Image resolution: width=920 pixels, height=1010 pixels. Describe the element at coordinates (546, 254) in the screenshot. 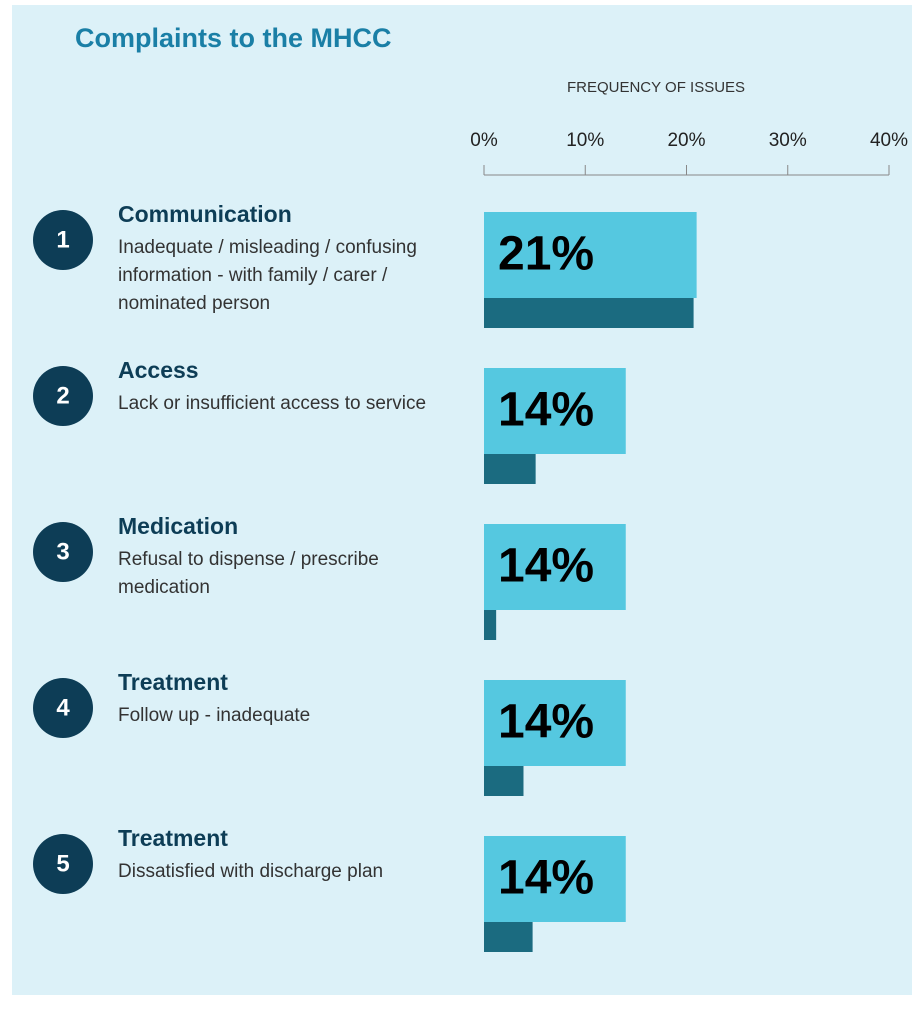

I see `value-label: 21%` at that location.